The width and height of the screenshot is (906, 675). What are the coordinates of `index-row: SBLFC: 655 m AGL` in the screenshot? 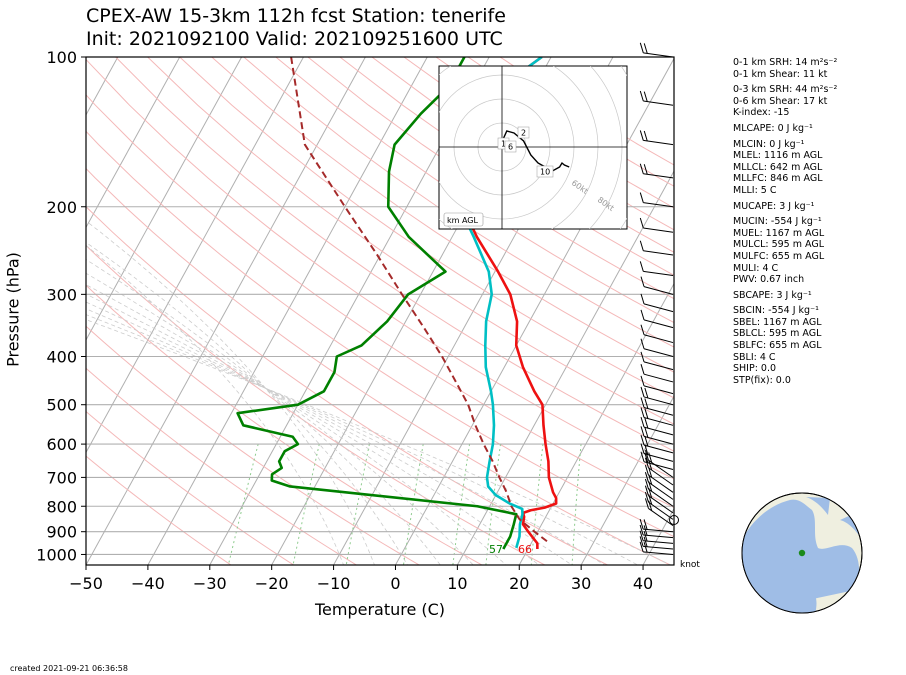 It's located at (777, 346).